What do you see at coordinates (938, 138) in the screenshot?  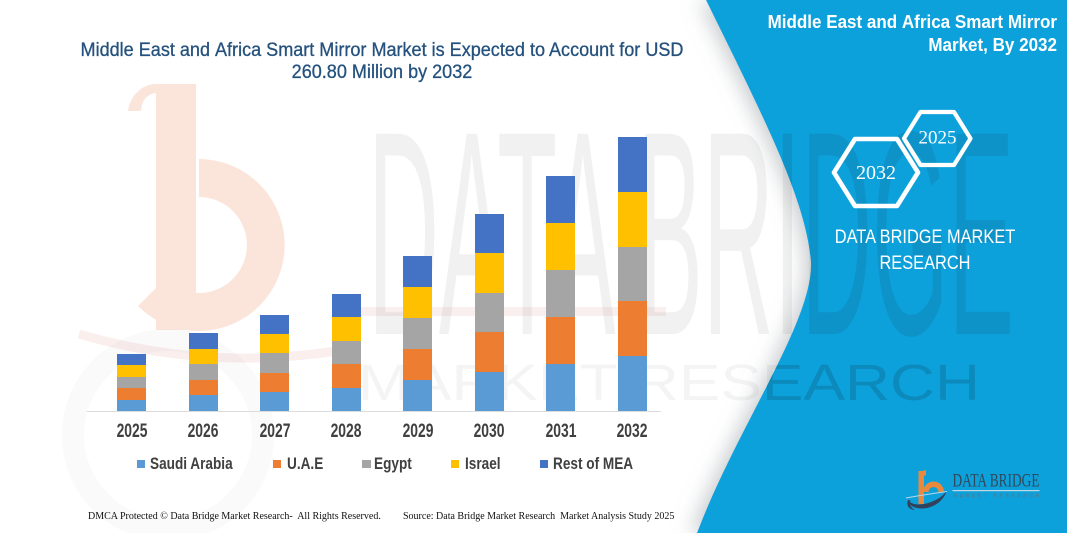 I see `svg-text: 2025` at bounding box center [938, 138].